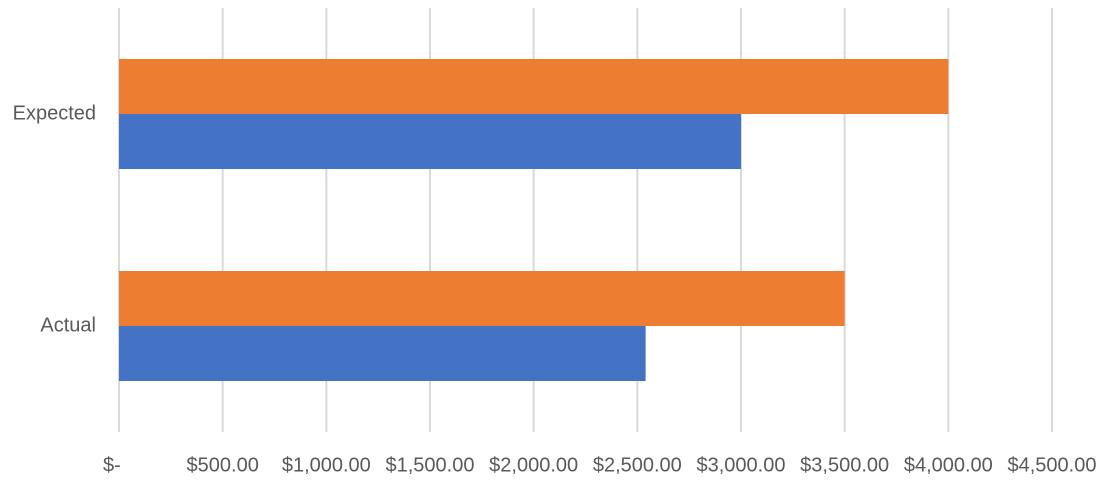 This screenshot has width=1118, height=501. I want to click on category-label-expected: Expected, so click(54, 113).